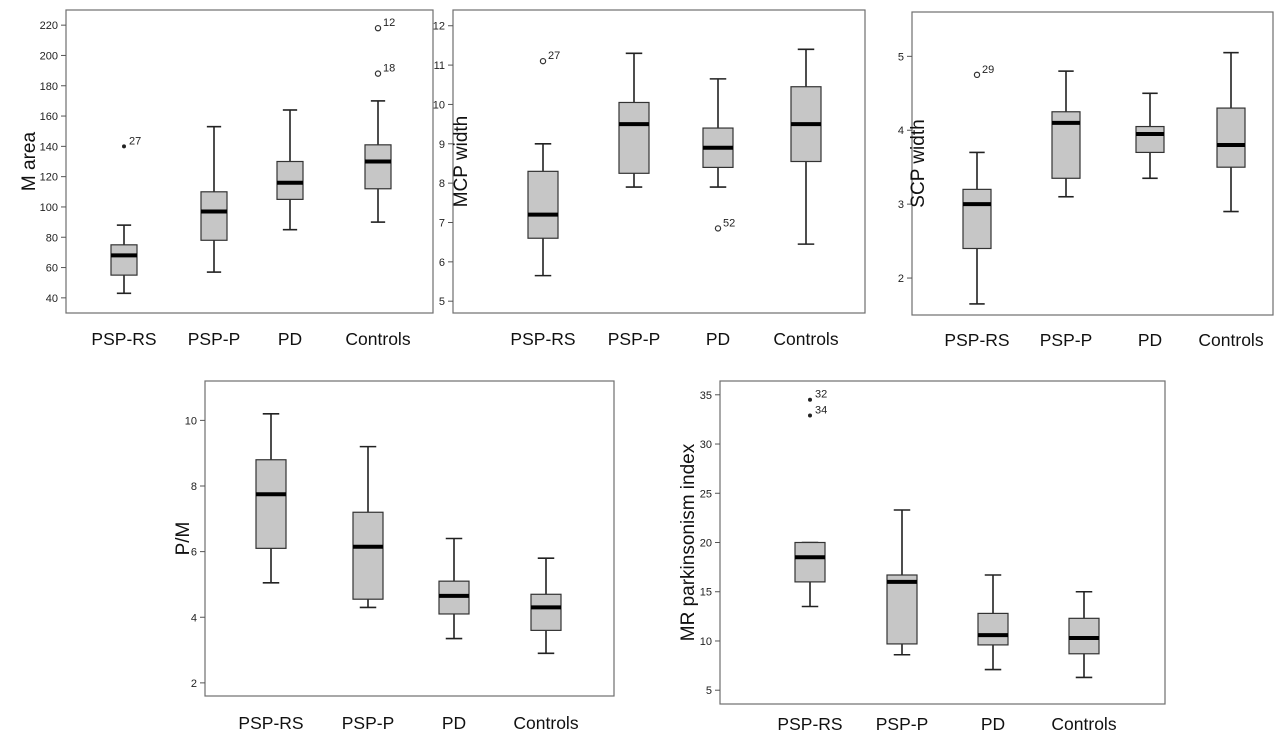  I want to click on outlier-label: 29, so click(988, 70).